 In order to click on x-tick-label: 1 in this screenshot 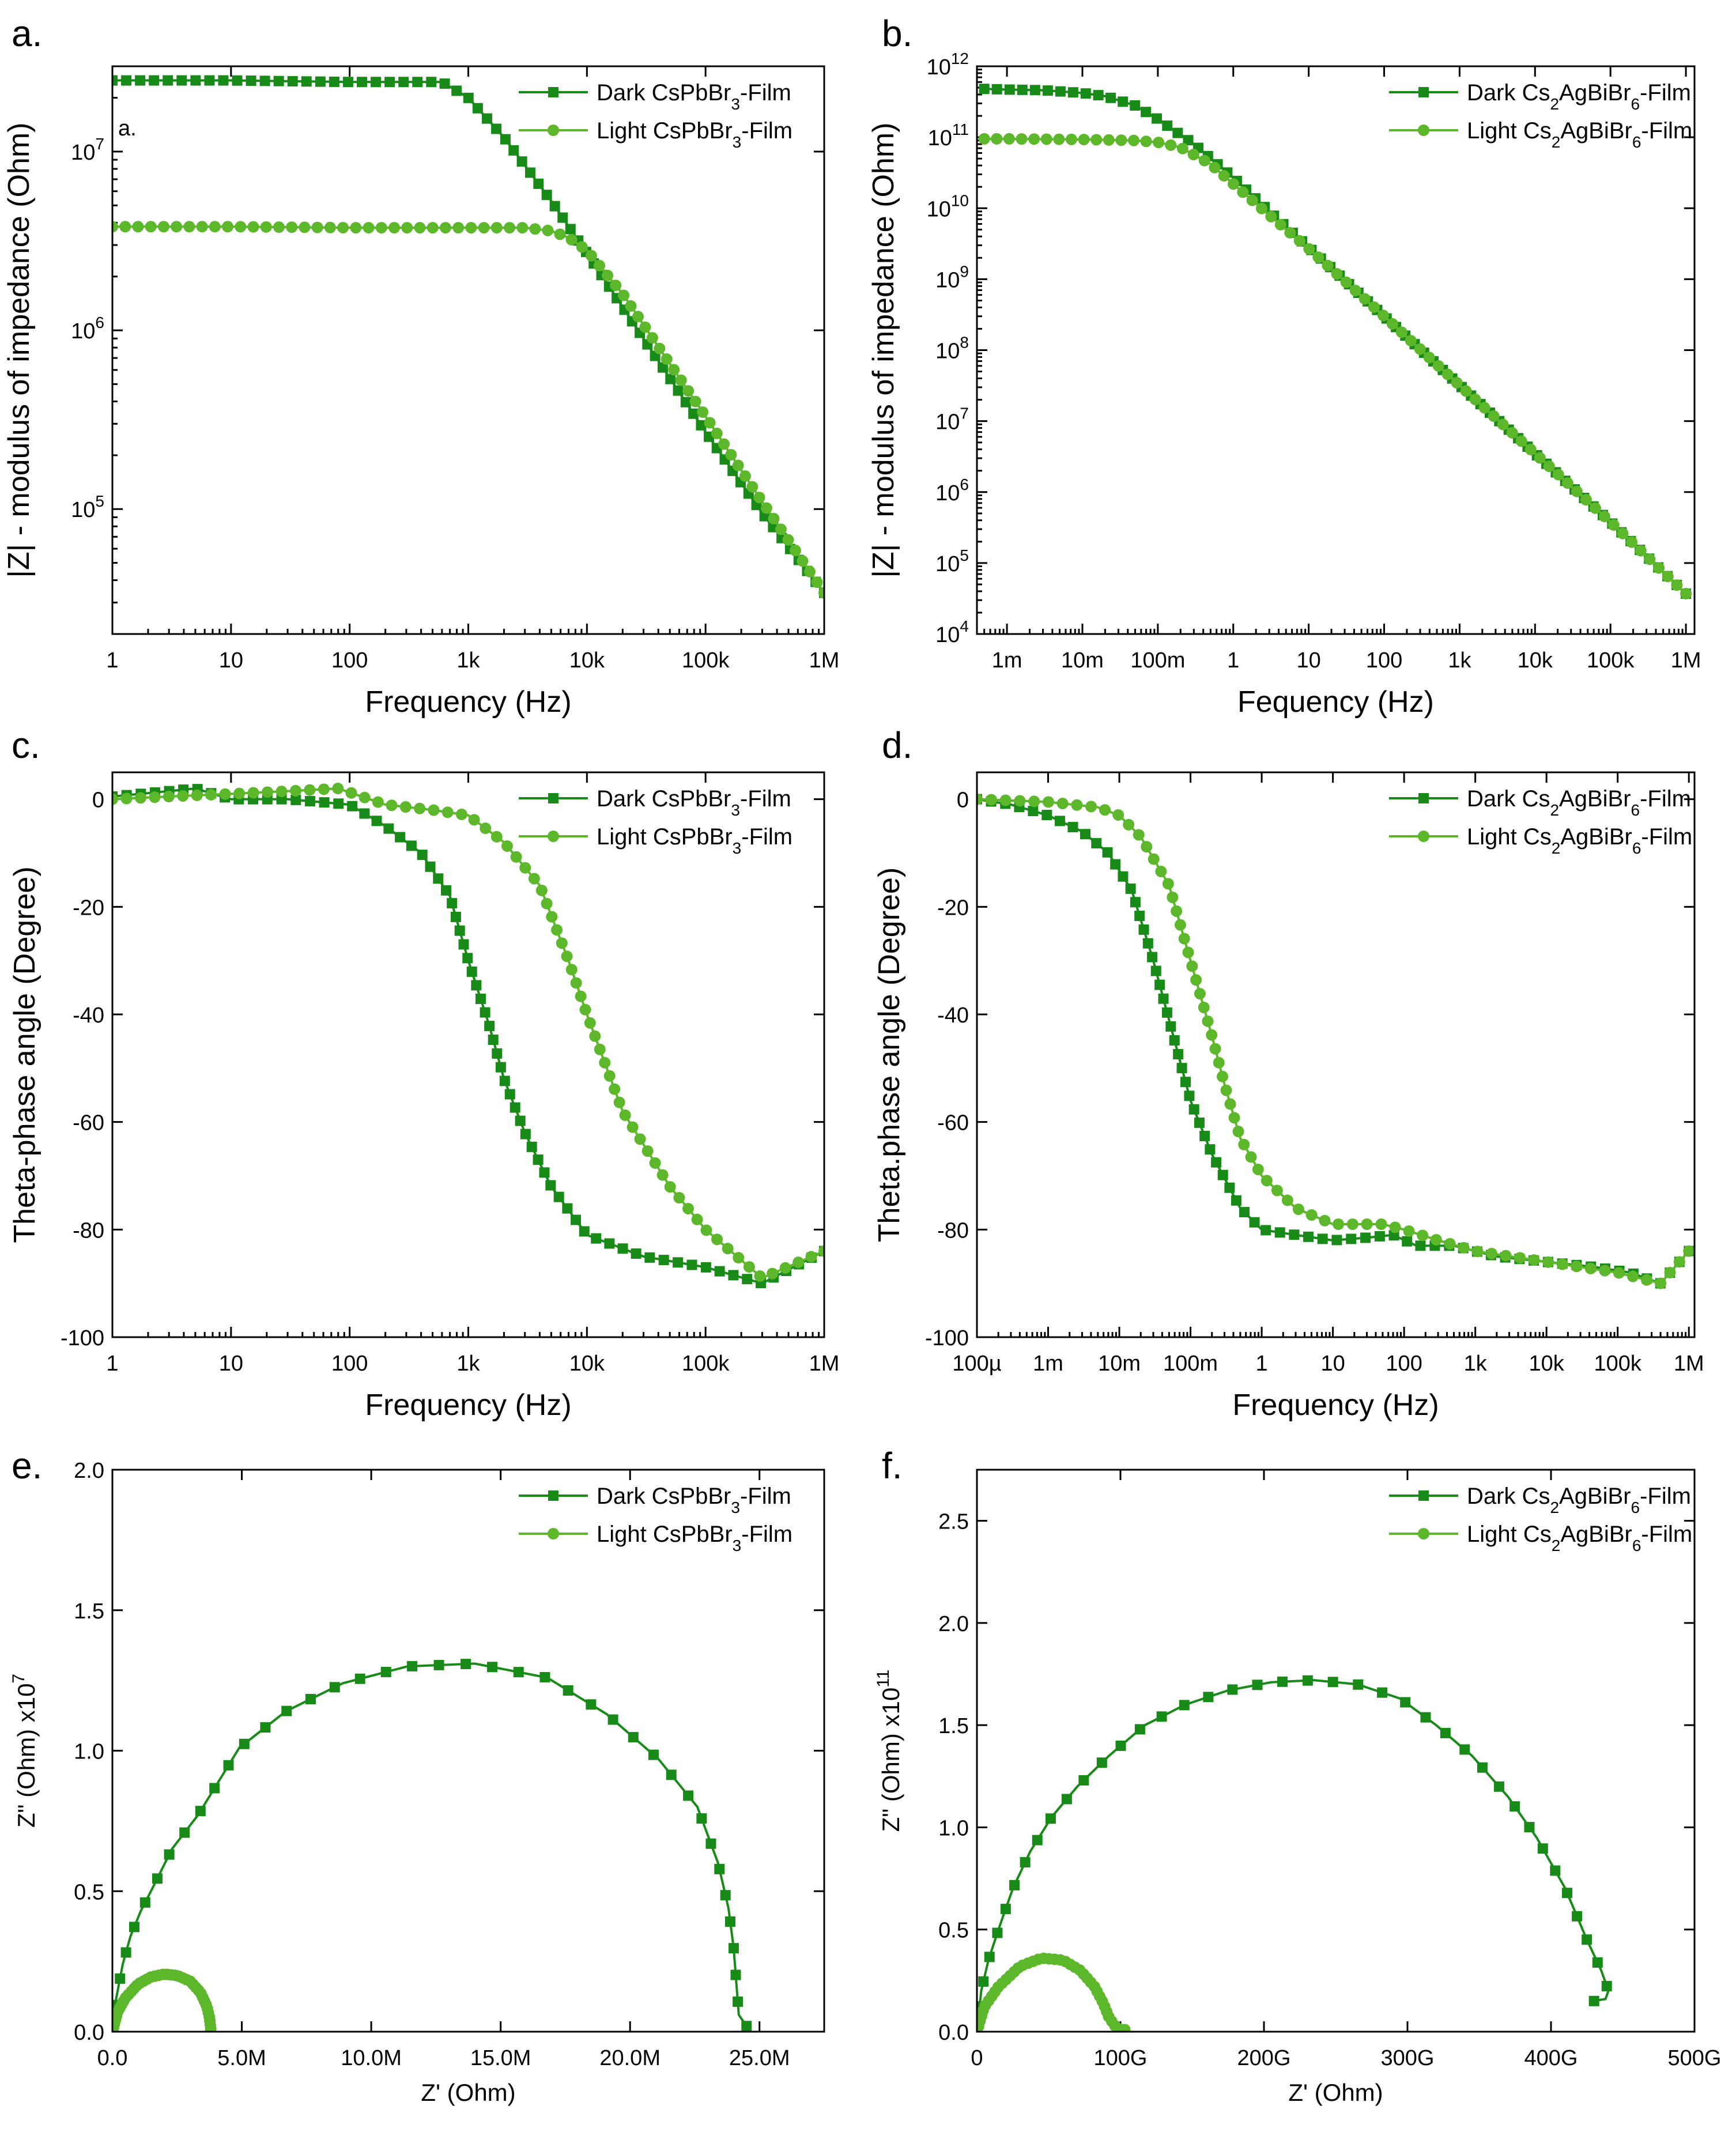, I will do `click(112, 660)`.